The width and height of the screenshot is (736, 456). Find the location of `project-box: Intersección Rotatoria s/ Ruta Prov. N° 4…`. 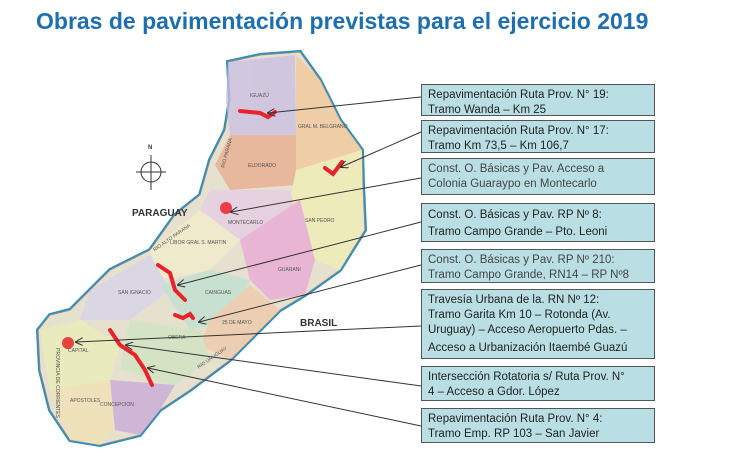

project-box: Intersección Rotatoria s/ Ruta Prov. N° 4… is located at coordinates (538, 383).